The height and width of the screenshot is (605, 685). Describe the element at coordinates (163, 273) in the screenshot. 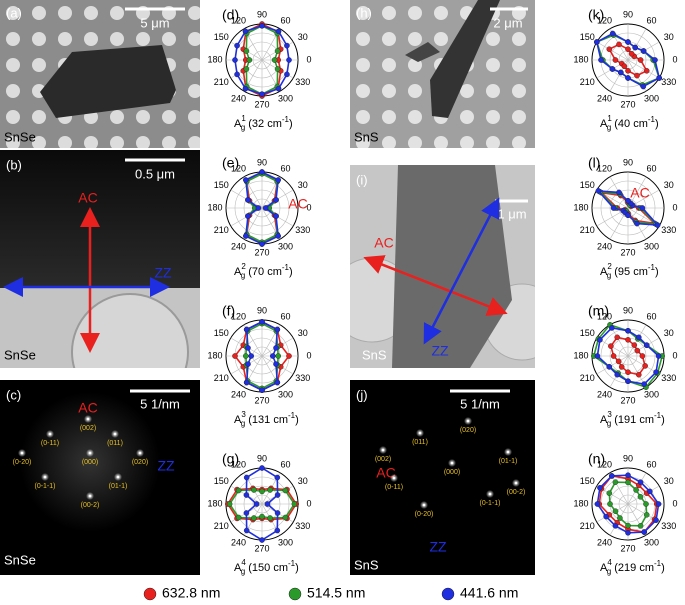

I see `zz-label: ZZ` at that location.